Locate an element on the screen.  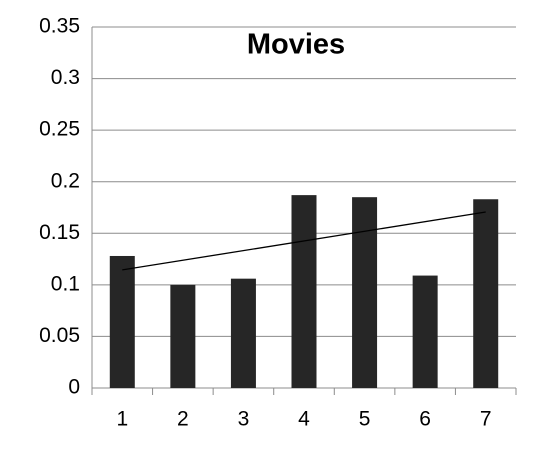
y-tick-label: 0.05 is located at coordinates (59, 335).